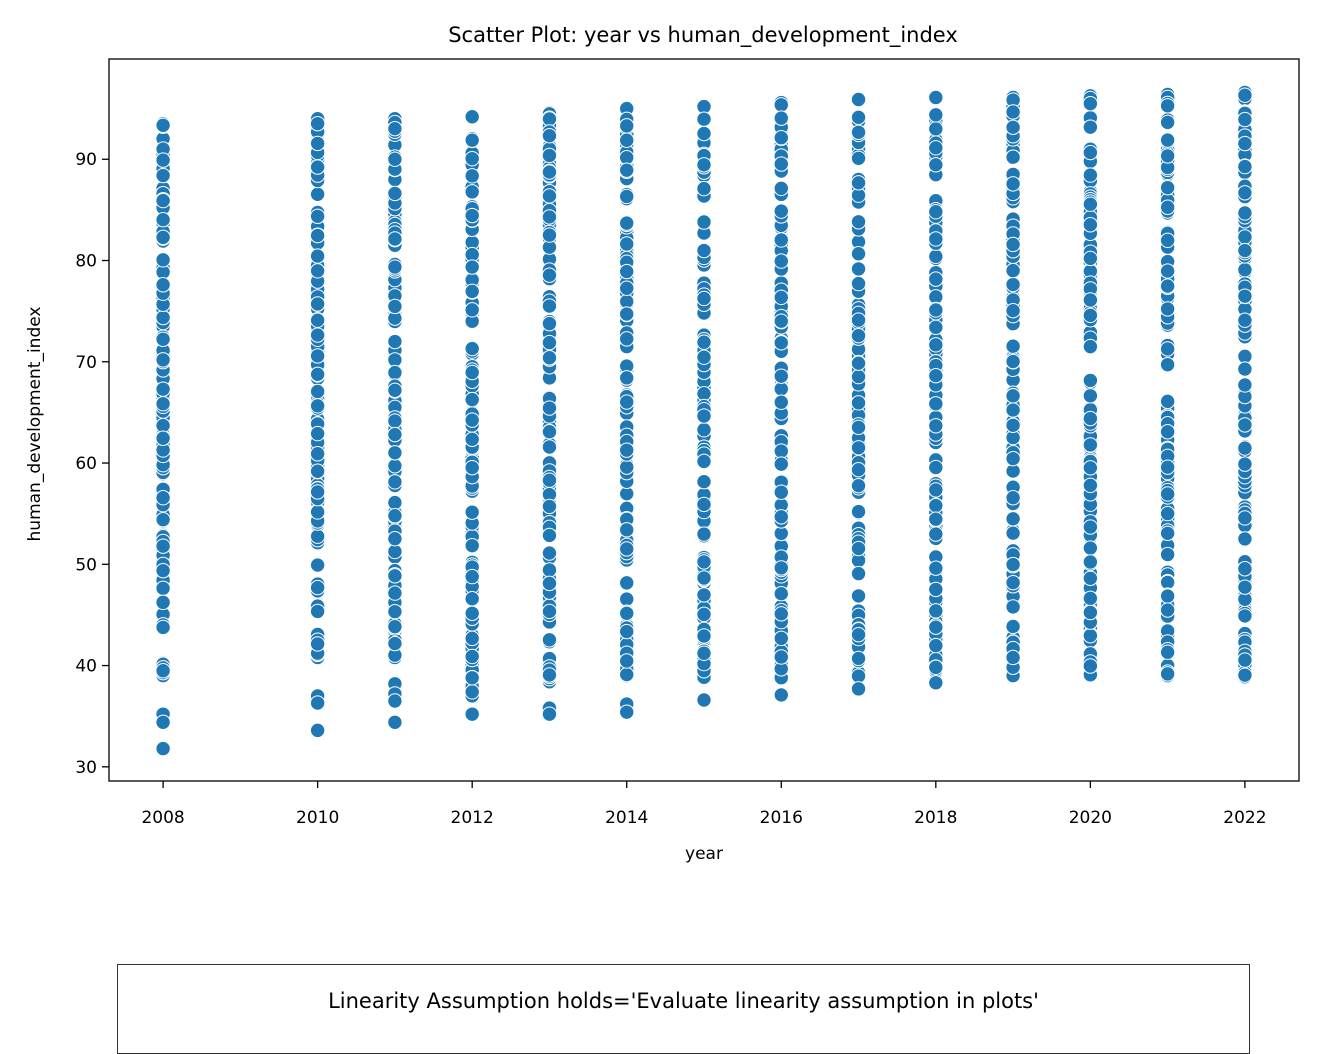 The image size is (1318, 1054). I want to click on y-axis-label: human_development_index, so click(35, 424).